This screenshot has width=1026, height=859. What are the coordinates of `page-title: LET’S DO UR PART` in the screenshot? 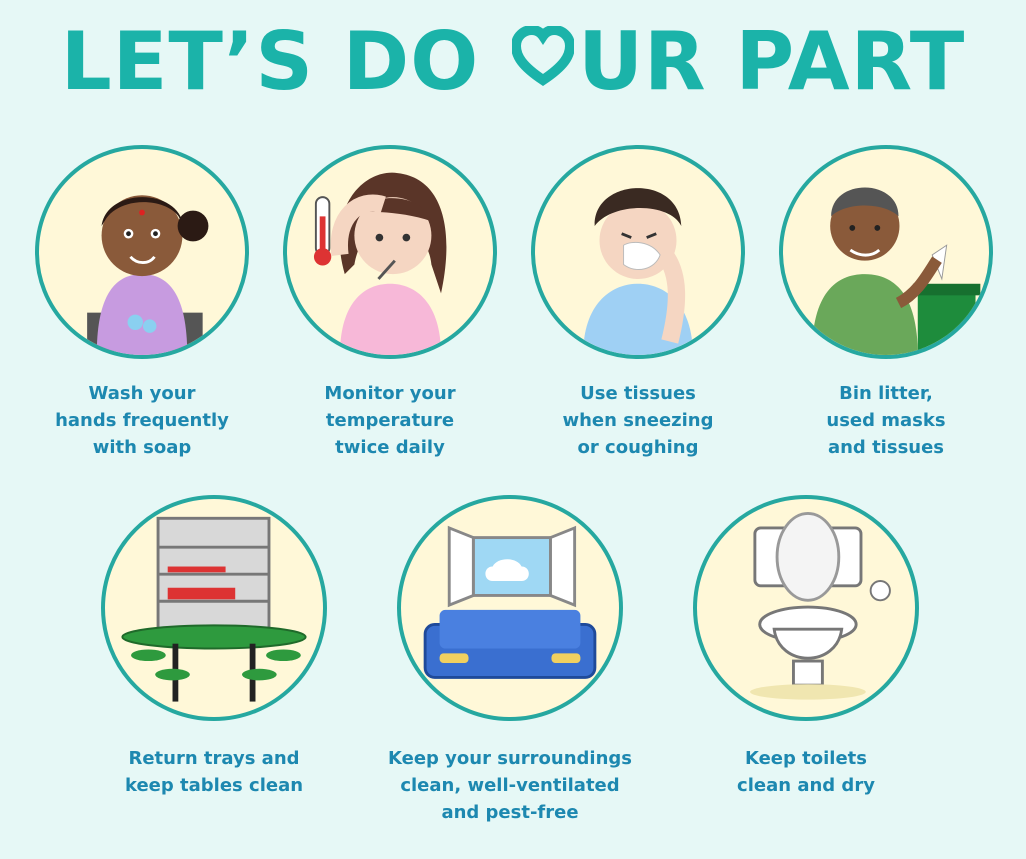 It's located at (513, 64).